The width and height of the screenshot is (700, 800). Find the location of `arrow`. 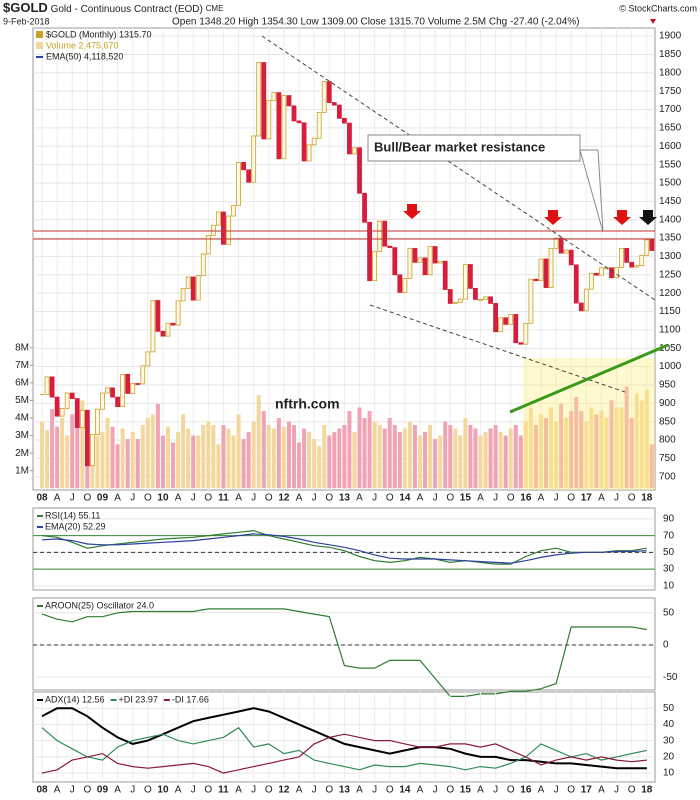

arrow is located at coordinates (648, 217).